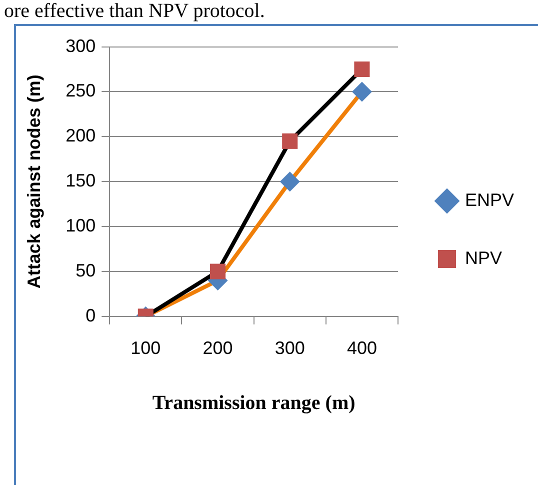  What do you see at coordinates (34, 181) in the screenshot?
I see `y-axis-title: Attack against nodes (m)` at bounding box center [34, 181].